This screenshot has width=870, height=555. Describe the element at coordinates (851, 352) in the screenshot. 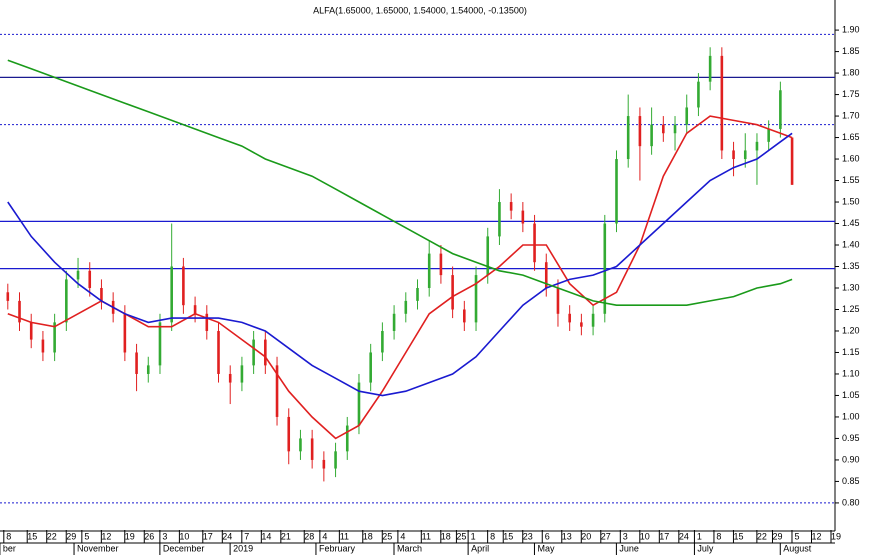

I see `y-tick-label: 1.15` at that location.